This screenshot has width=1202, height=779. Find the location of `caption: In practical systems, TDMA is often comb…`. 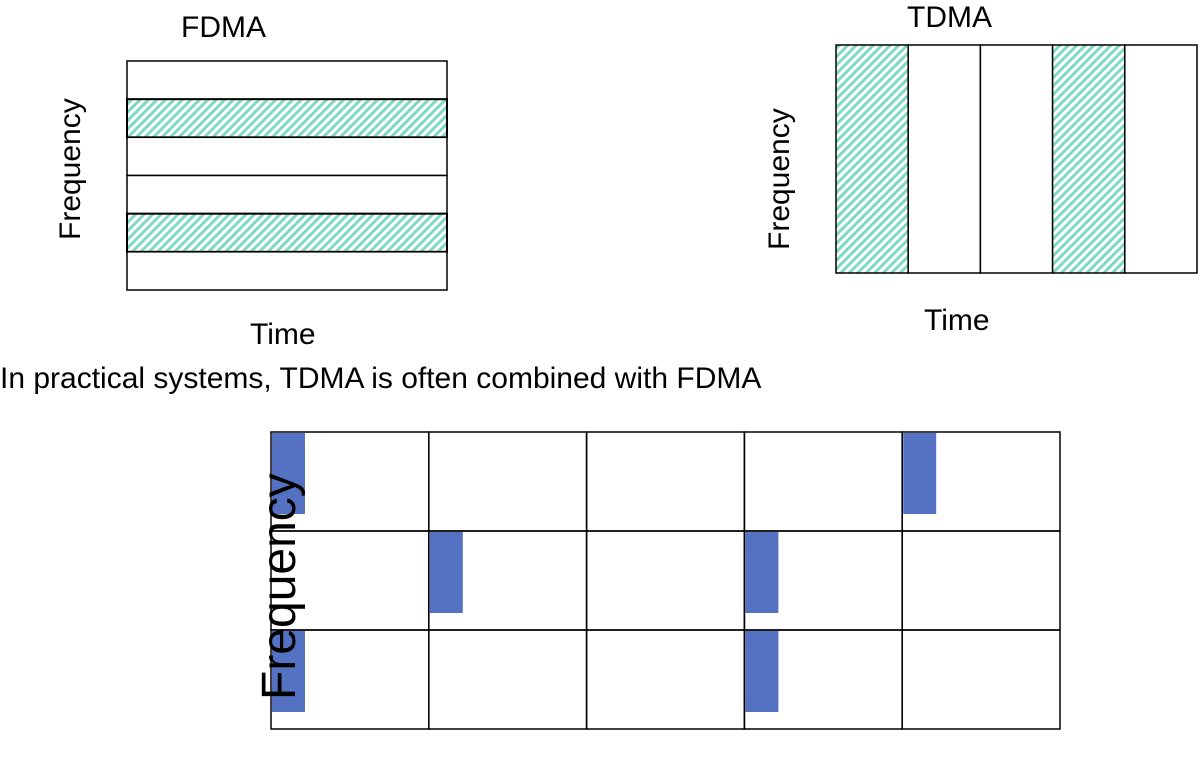

caption: In practical systems, TDMA is often comb… is located at coordinates (381, 378).